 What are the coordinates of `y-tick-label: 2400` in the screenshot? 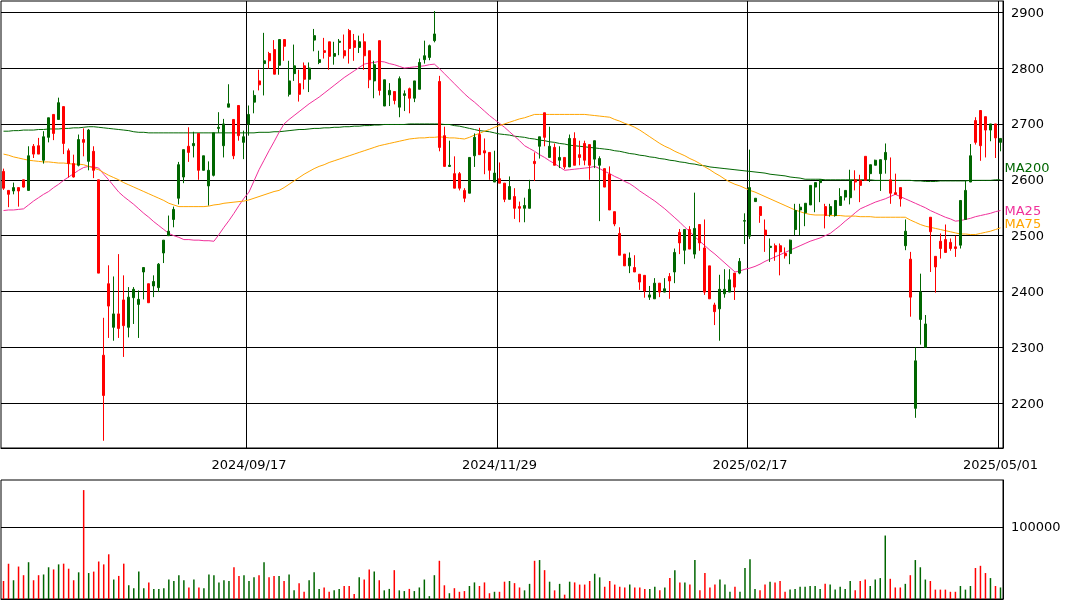 It's located at (1028, 292).